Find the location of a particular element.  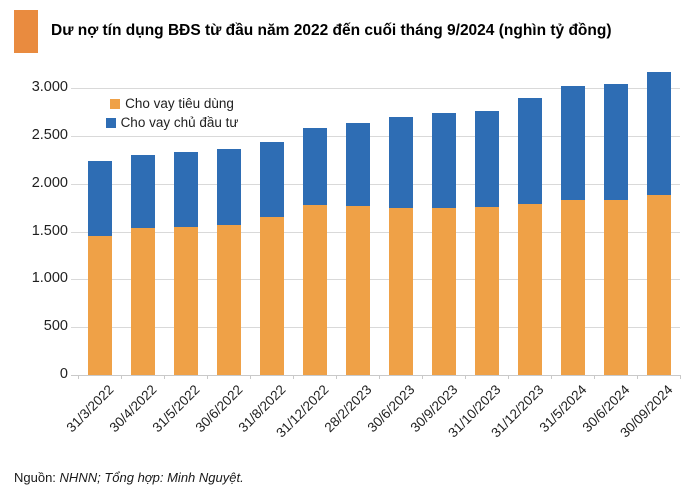

y-tick-label: 0 is located at coordinates (63, 374).